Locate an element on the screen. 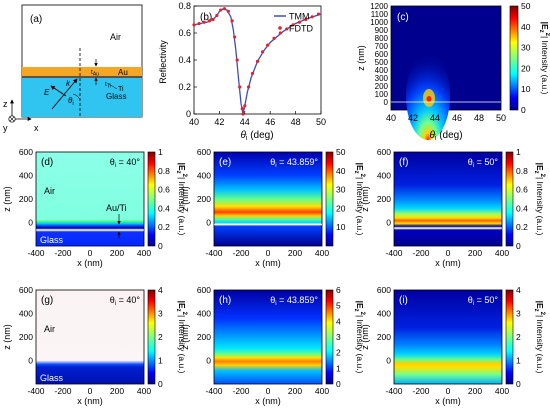  air-label: Air is located at coordinates (115, 37).